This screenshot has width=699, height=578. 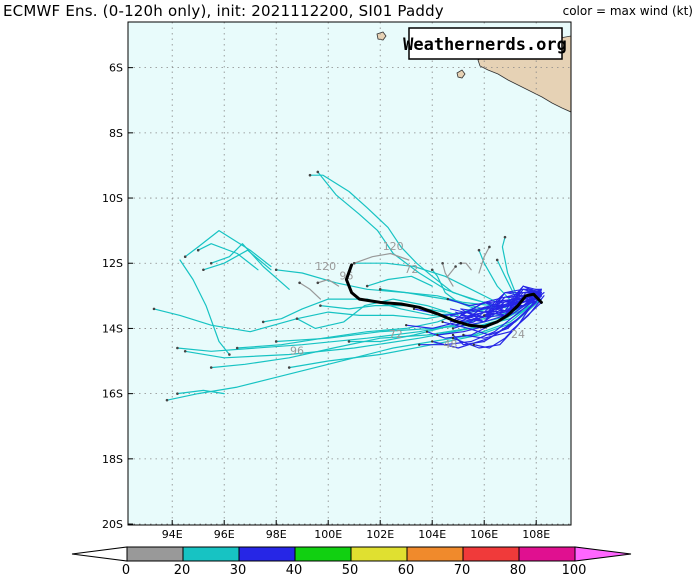 I want to click on lat-tick-label: 6S, so click(x=116, y=68).